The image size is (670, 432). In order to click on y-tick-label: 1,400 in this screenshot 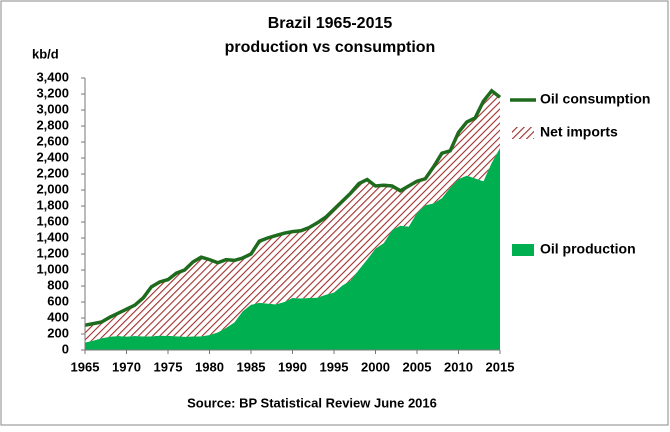, I will do `click(52, 236)`.